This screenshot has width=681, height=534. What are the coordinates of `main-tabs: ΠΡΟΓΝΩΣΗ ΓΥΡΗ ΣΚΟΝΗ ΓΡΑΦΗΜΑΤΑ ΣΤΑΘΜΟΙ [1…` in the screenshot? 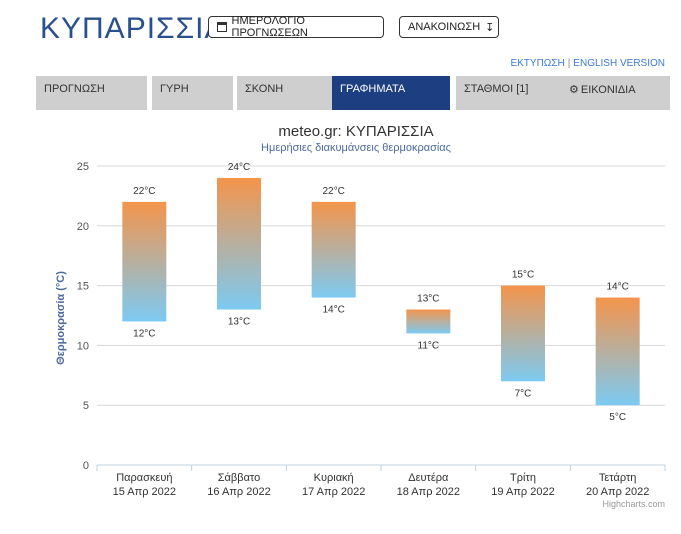 It's located at (353, 93).